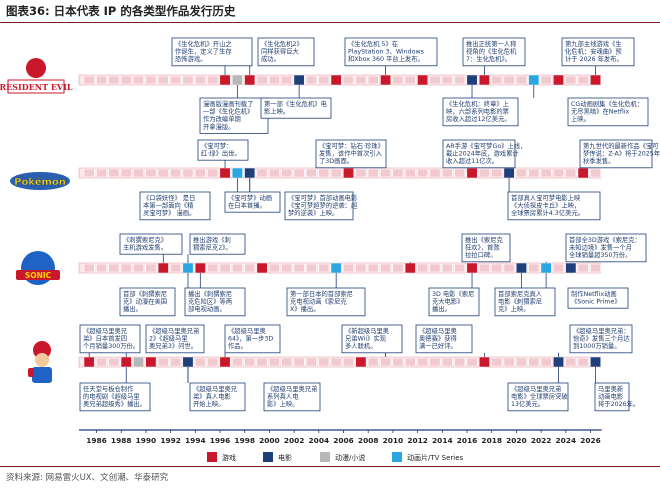 The height and width of the screenshot is (488, 660). I want to click on mario-face-icon, so click(42, 360).